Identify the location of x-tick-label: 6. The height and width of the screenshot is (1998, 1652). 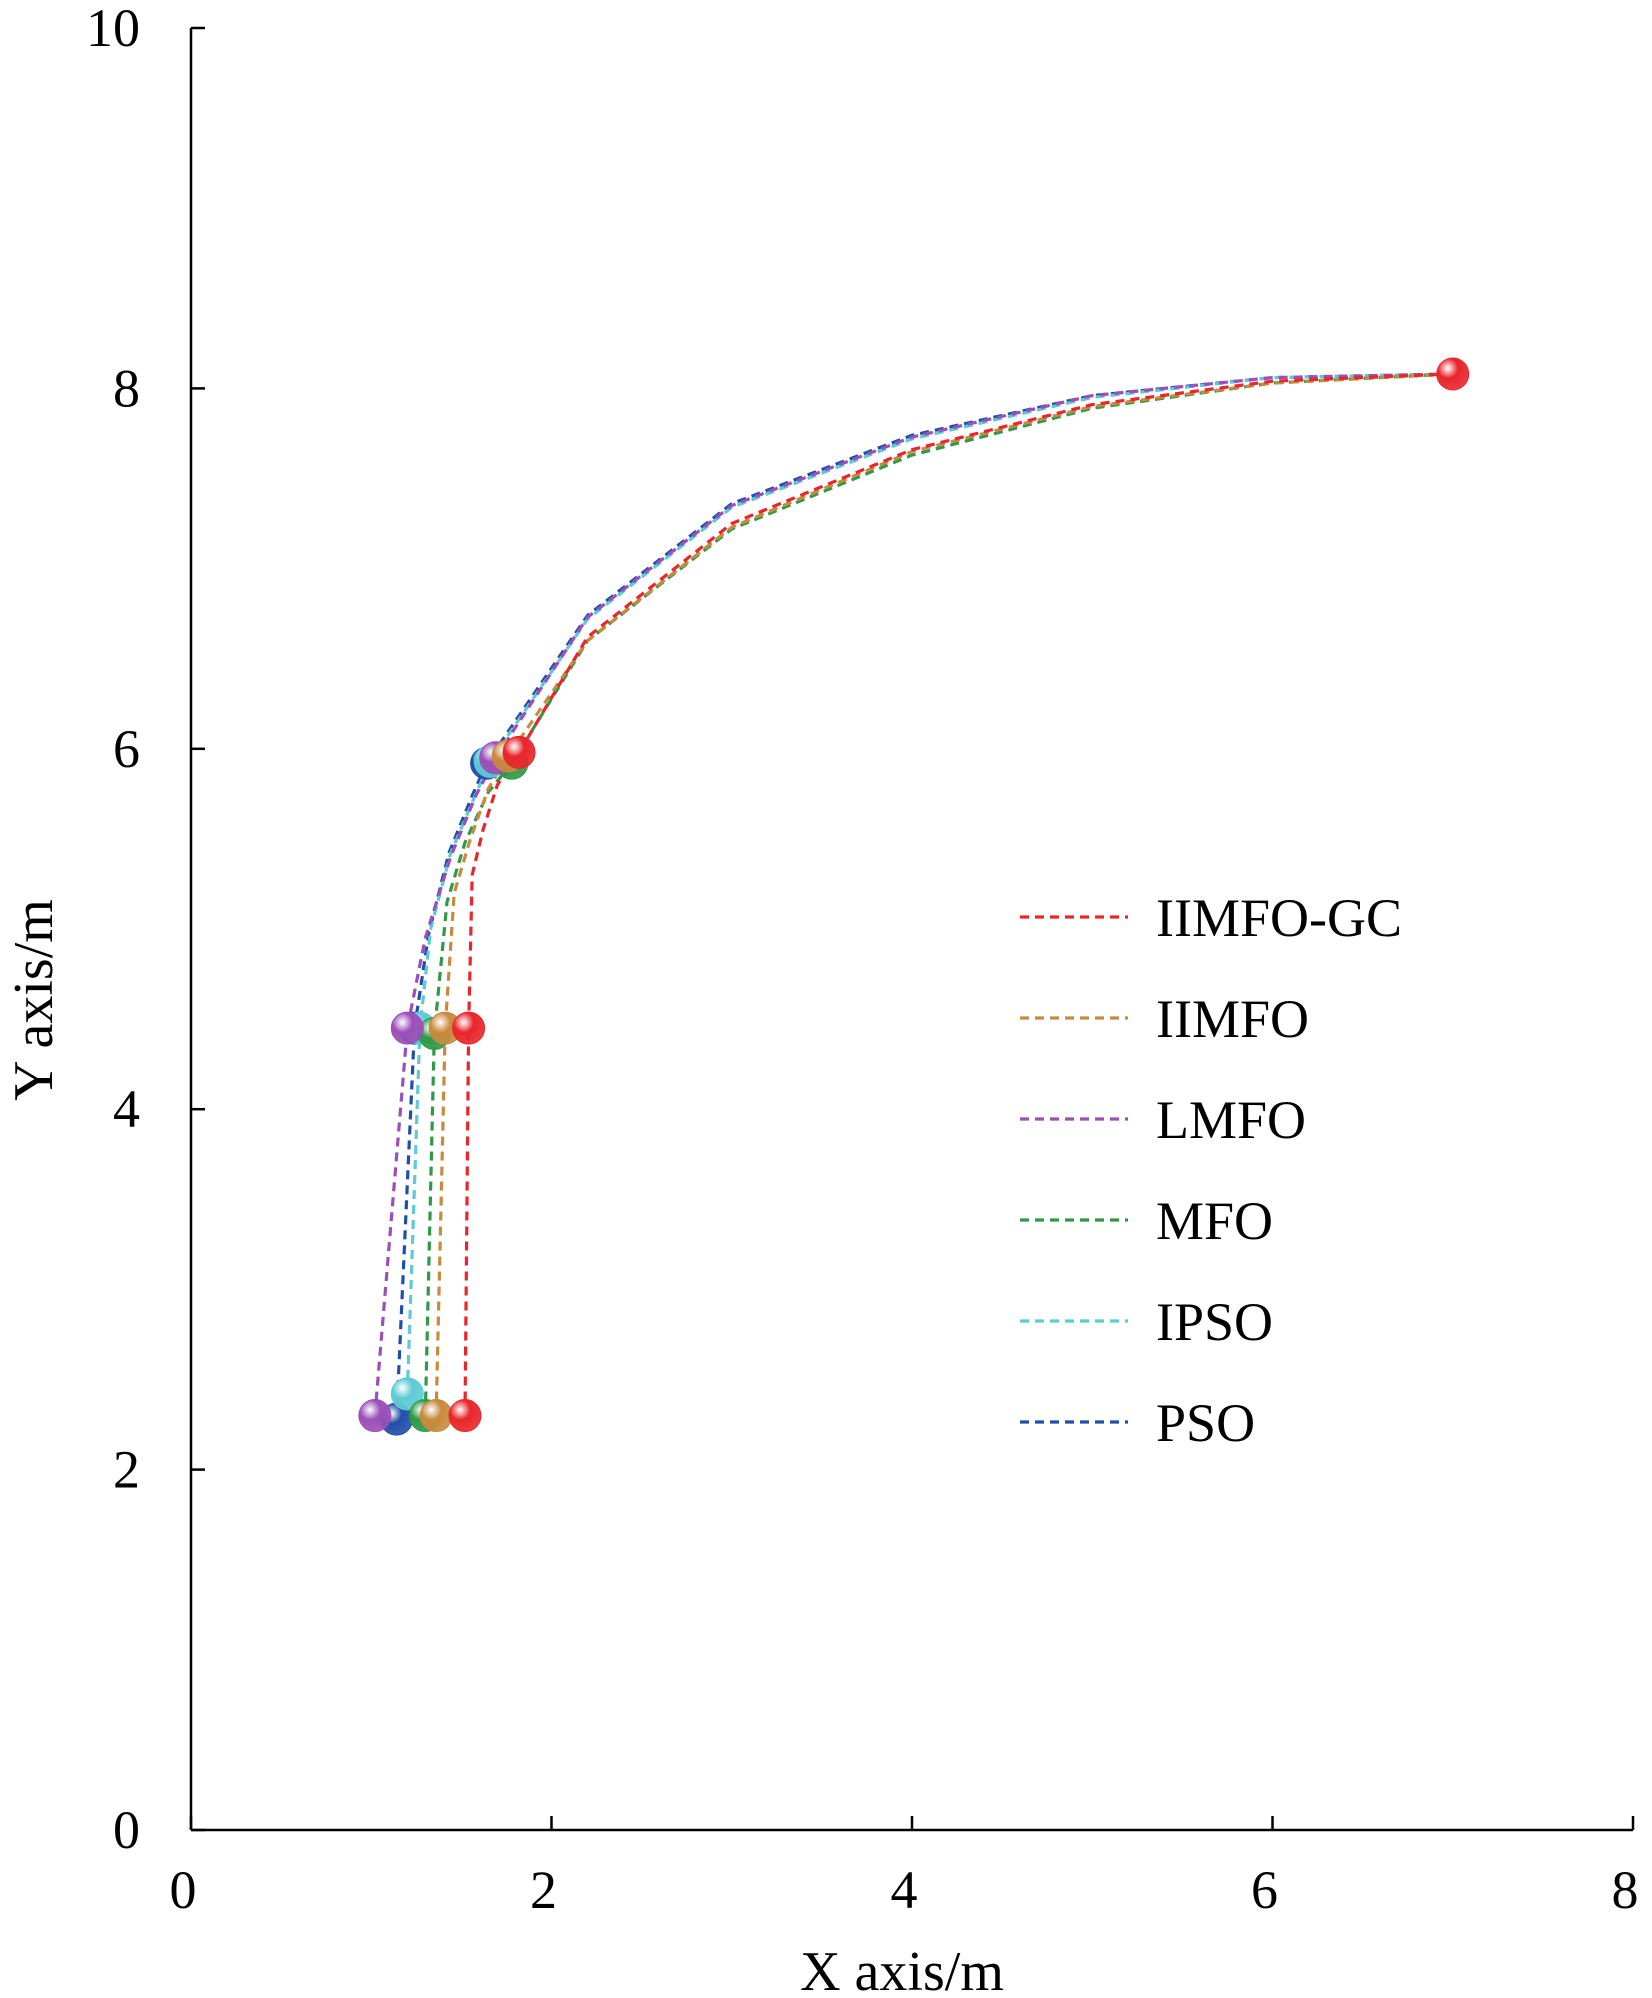
(1264, 1890).